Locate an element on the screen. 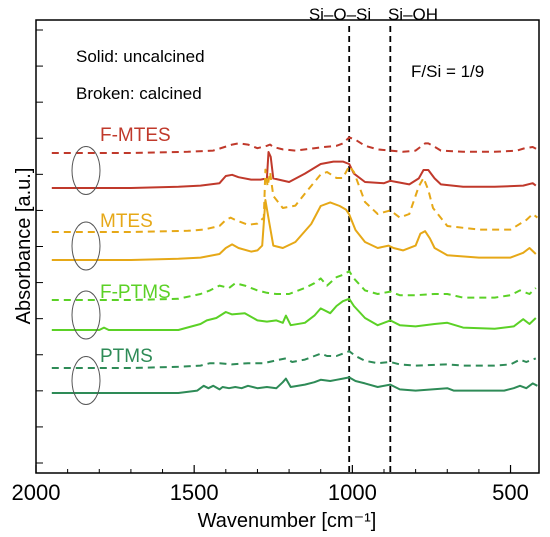 Image resolution: width=550 pixels, height=537 pixels. series-line-ptms-calcined is located at coordinates (294, 359).